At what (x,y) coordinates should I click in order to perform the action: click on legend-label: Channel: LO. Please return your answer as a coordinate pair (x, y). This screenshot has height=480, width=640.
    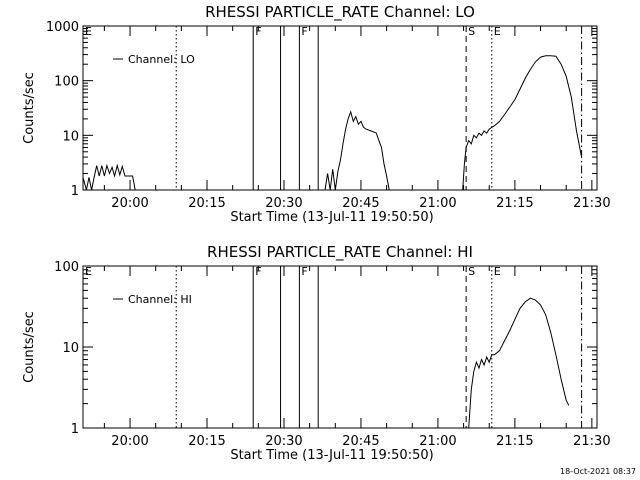
    Looking at the image, I should click on (161, 59).